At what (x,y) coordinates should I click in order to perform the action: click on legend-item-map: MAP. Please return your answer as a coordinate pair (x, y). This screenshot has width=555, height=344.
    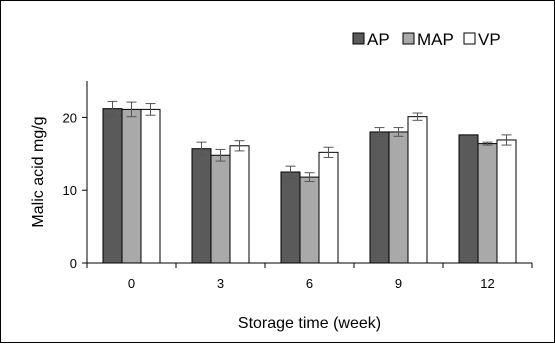
    Looking at the image, I should click on (428, 39).